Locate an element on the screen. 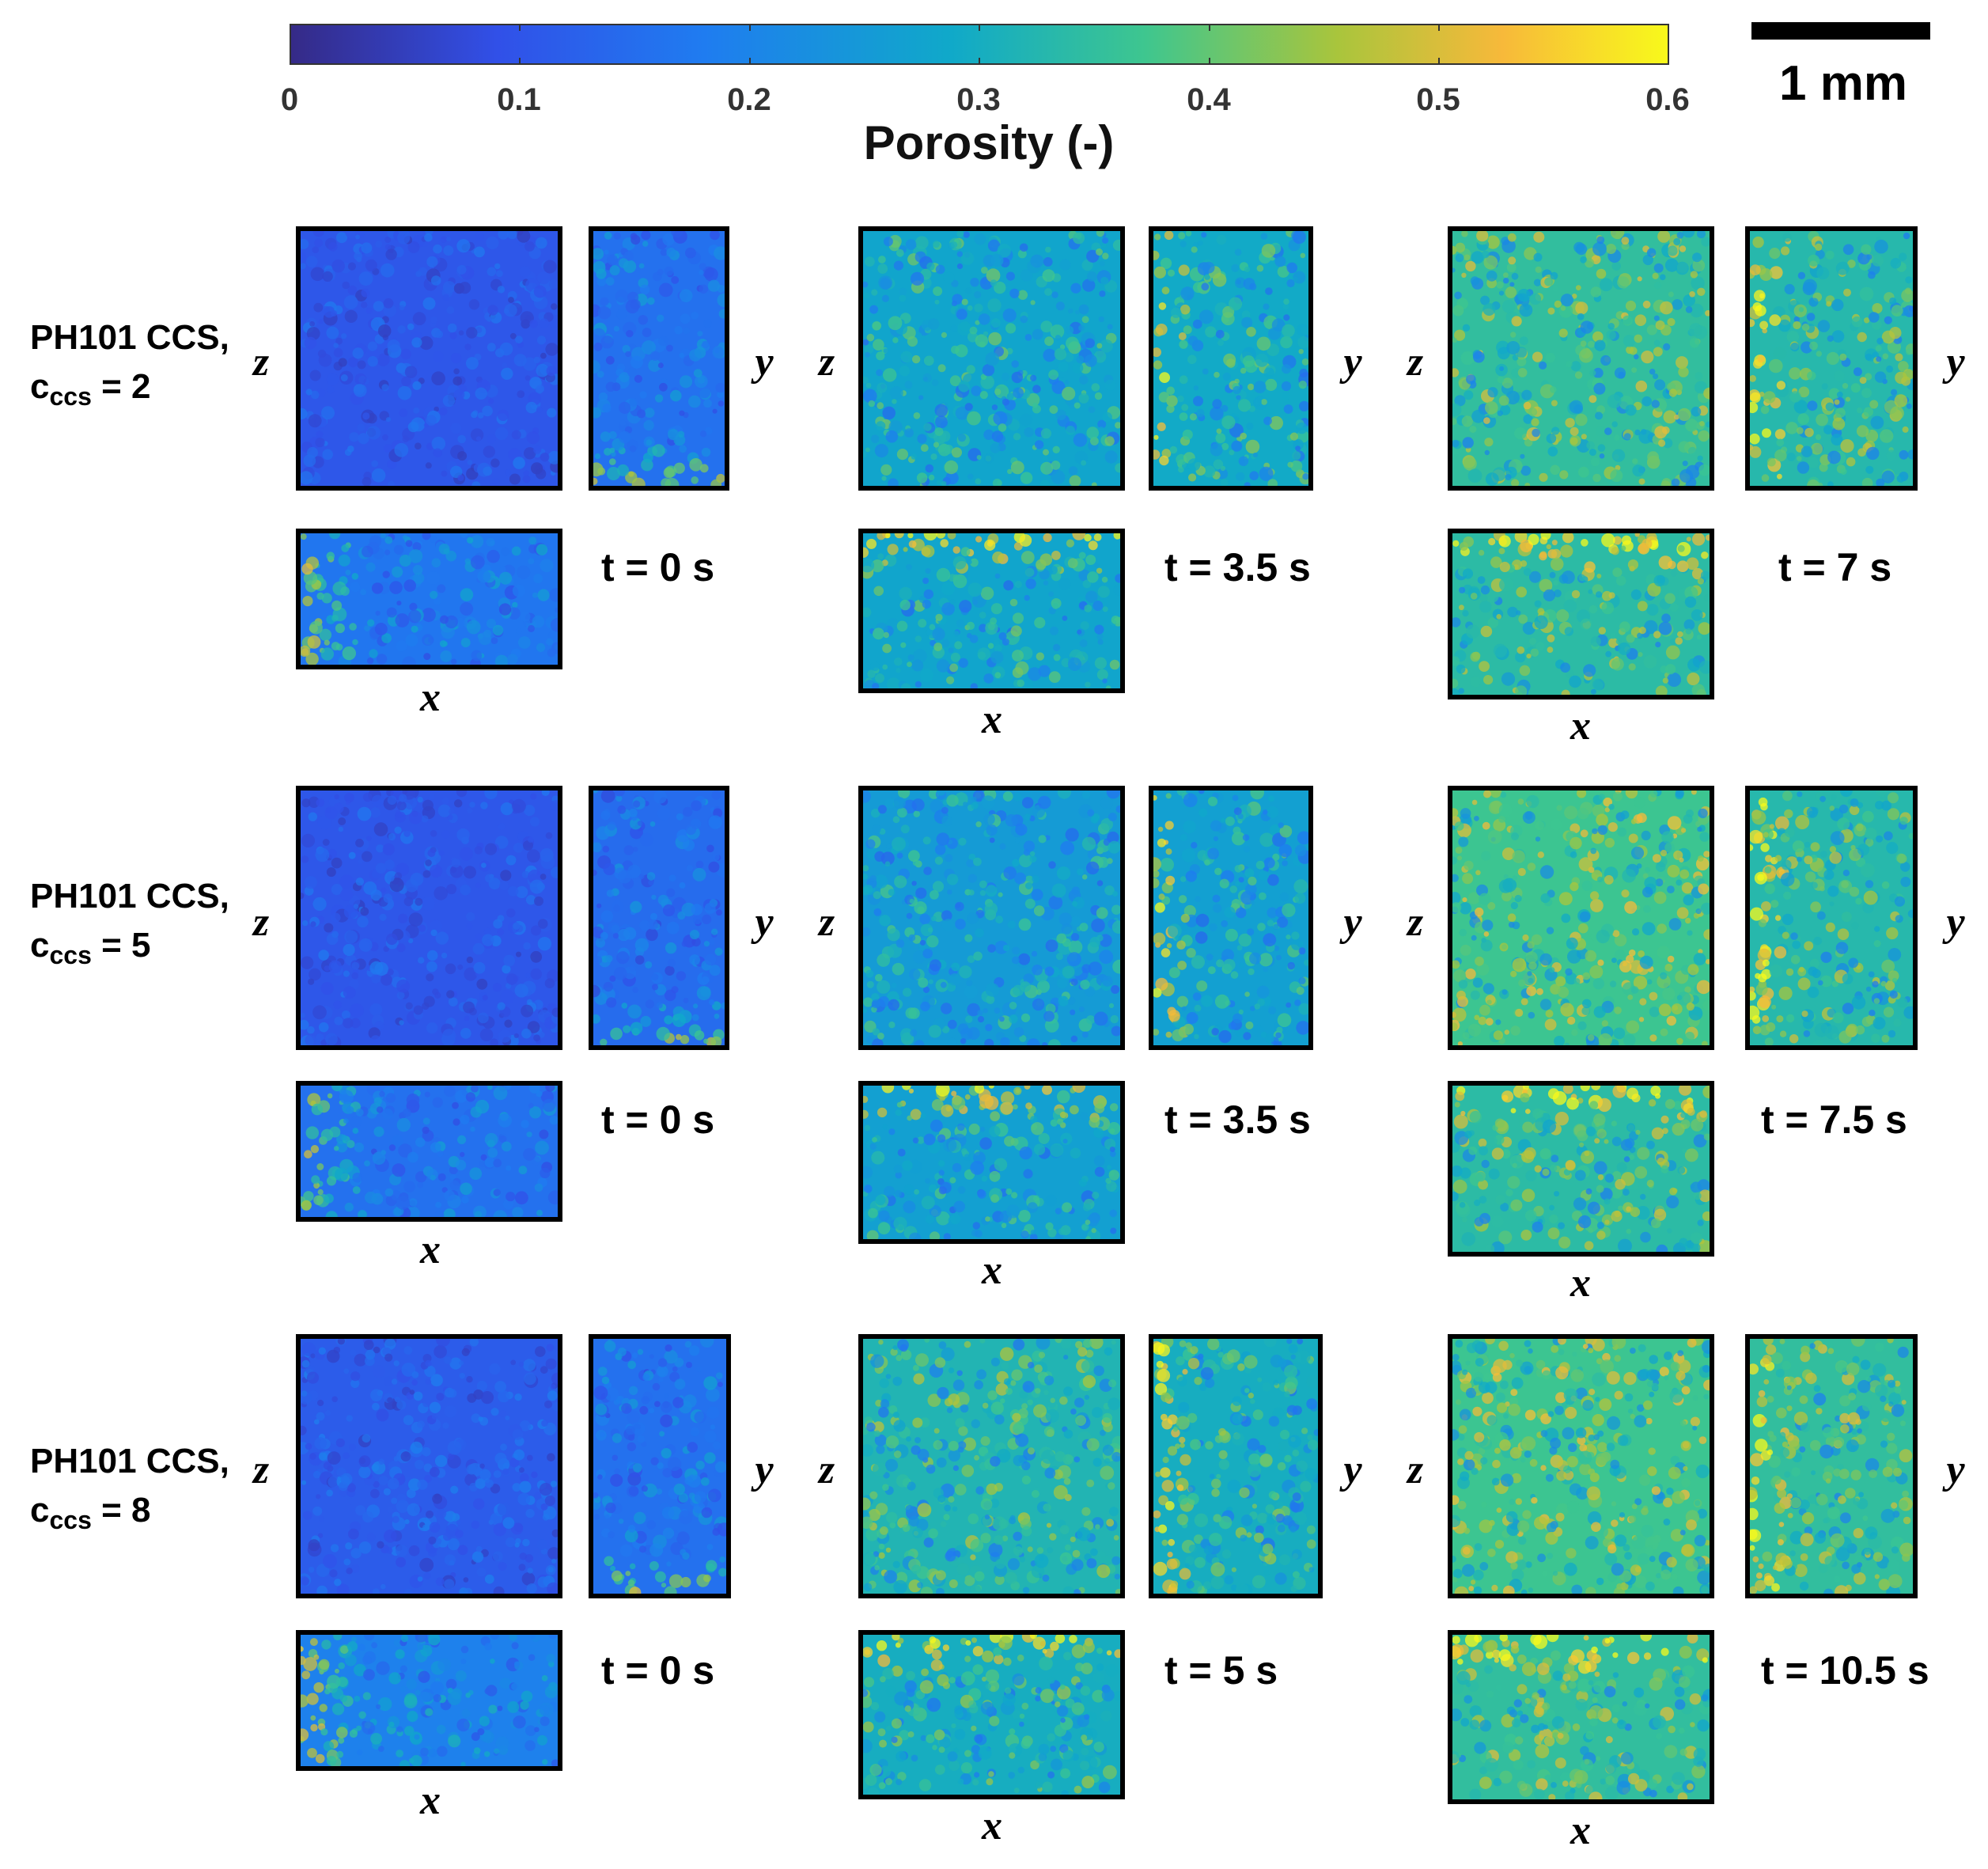  colorbar-tick-label: 0.4 is located at coordinates (1209, 99).